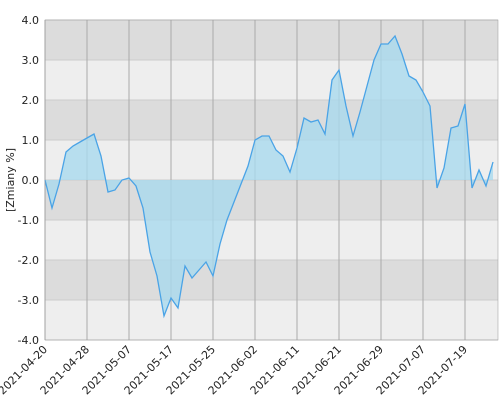 This screenshot has width=500, height=400. I want to click on y-tick-label: -3.0, so click(28, 300).